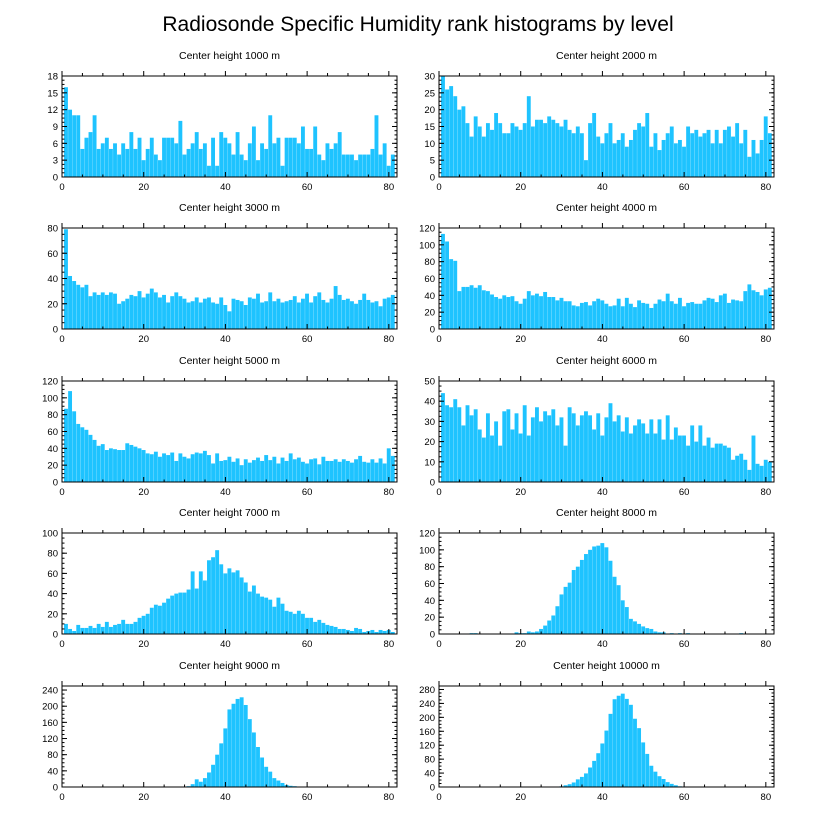 This screenshot has height=824, width=816. Describe the element at coordinates (225, 187) in the screenshot. I see `x-tick-label: 40` at that location.